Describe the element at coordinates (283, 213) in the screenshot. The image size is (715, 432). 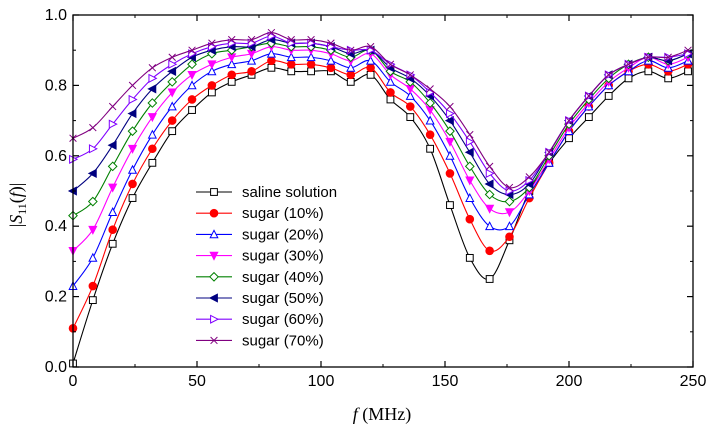
I see `legend-label: sugar (10%)` at that location.